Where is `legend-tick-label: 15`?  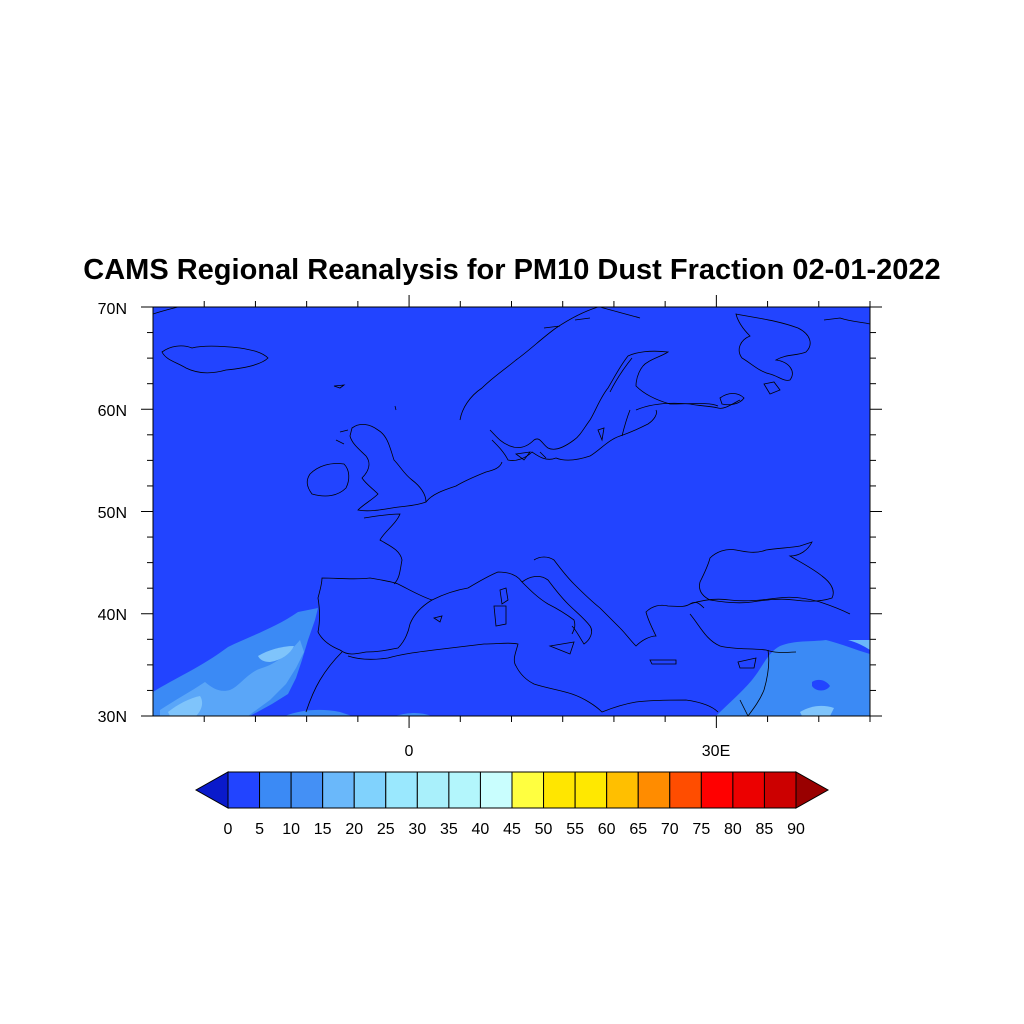
legend-tick-label: 15 is located at coordinates (323, 829).